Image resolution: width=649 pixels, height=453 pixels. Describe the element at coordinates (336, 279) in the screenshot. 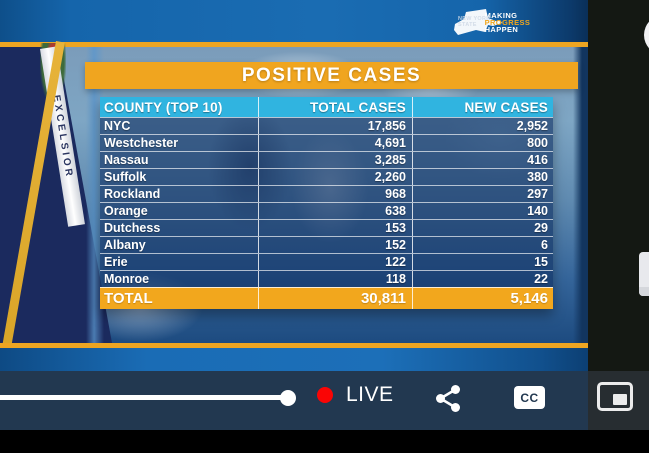

I see `total-cases-cell: 118` at that location.